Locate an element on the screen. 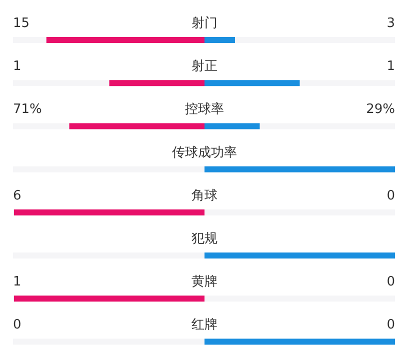  y-tick-label: 传球成功率 is located at coordinates (204, 152).